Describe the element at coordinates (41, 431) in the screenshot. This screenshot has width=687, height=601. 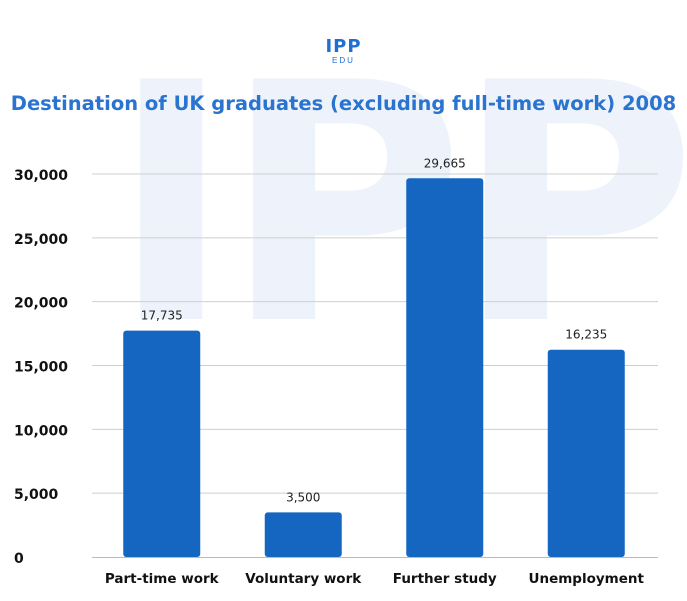
I see `y-tick-label: 10,000` at that location.